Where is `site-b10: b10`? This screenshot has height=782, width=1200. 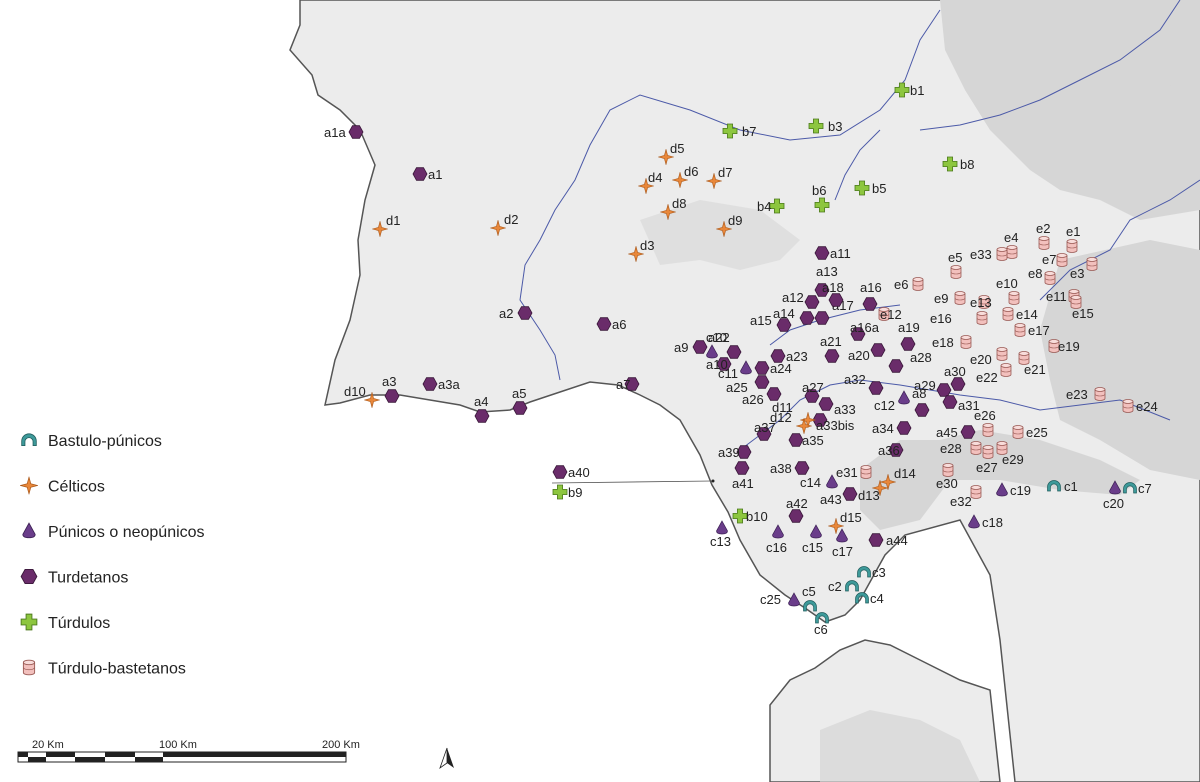 site-b10: b10 is located at coordinates (750, 516).